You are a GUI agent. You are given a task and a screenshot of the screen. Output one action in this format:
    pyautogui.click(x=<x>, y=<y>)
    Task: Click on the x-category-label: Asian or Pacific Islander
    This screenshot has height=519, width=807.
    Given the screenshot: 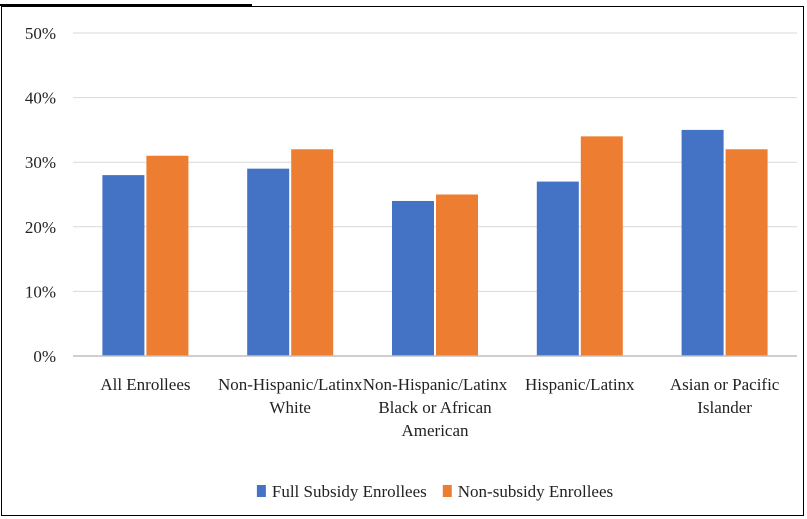 What is the action you would take?
    pyautogui.click(x=725, y=396)
    